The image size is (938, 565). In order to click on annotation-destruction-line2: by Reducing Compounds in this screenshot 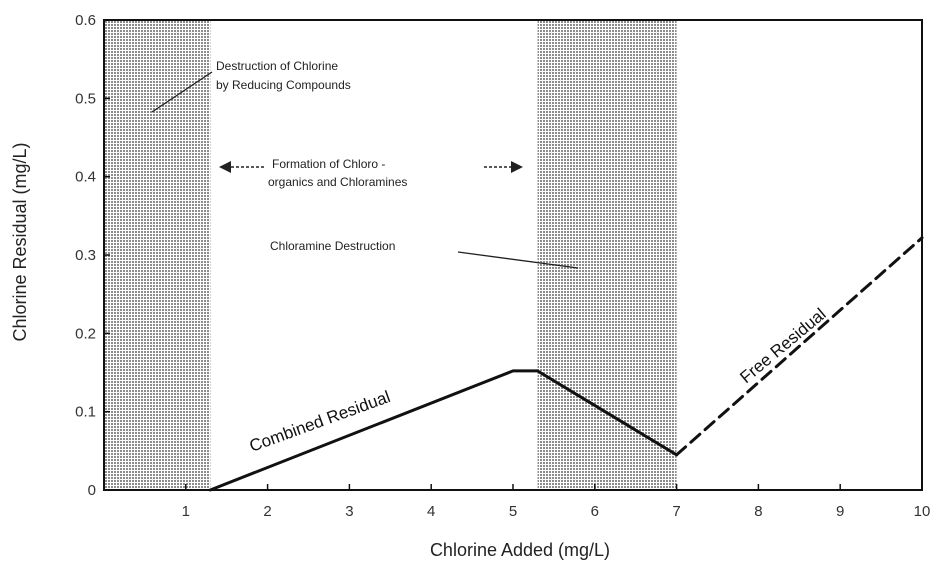, I will do `click(283, 85)`.